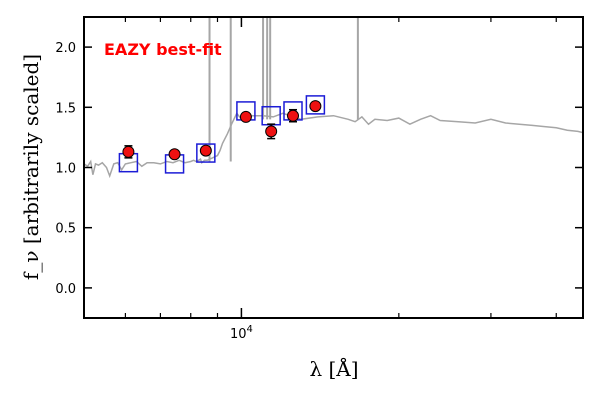 The width and height of the screenshot is (600, 400). What do you see at coordinates (31, 167) in the screenshot?
I see `y-axis-label: f_ν [arbitrarily scaled]` at bounding box center [31, 167].